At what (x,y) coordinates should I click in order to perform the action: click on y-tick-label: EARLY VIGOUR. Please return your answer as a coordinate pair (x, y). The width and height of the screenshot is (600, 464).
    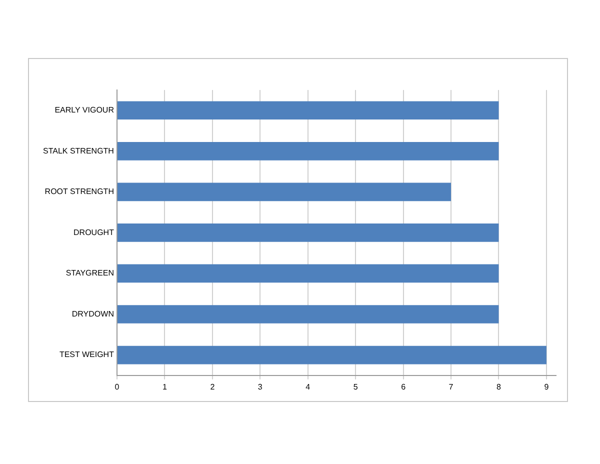
    Looking at the image, I should click on (84, 110).